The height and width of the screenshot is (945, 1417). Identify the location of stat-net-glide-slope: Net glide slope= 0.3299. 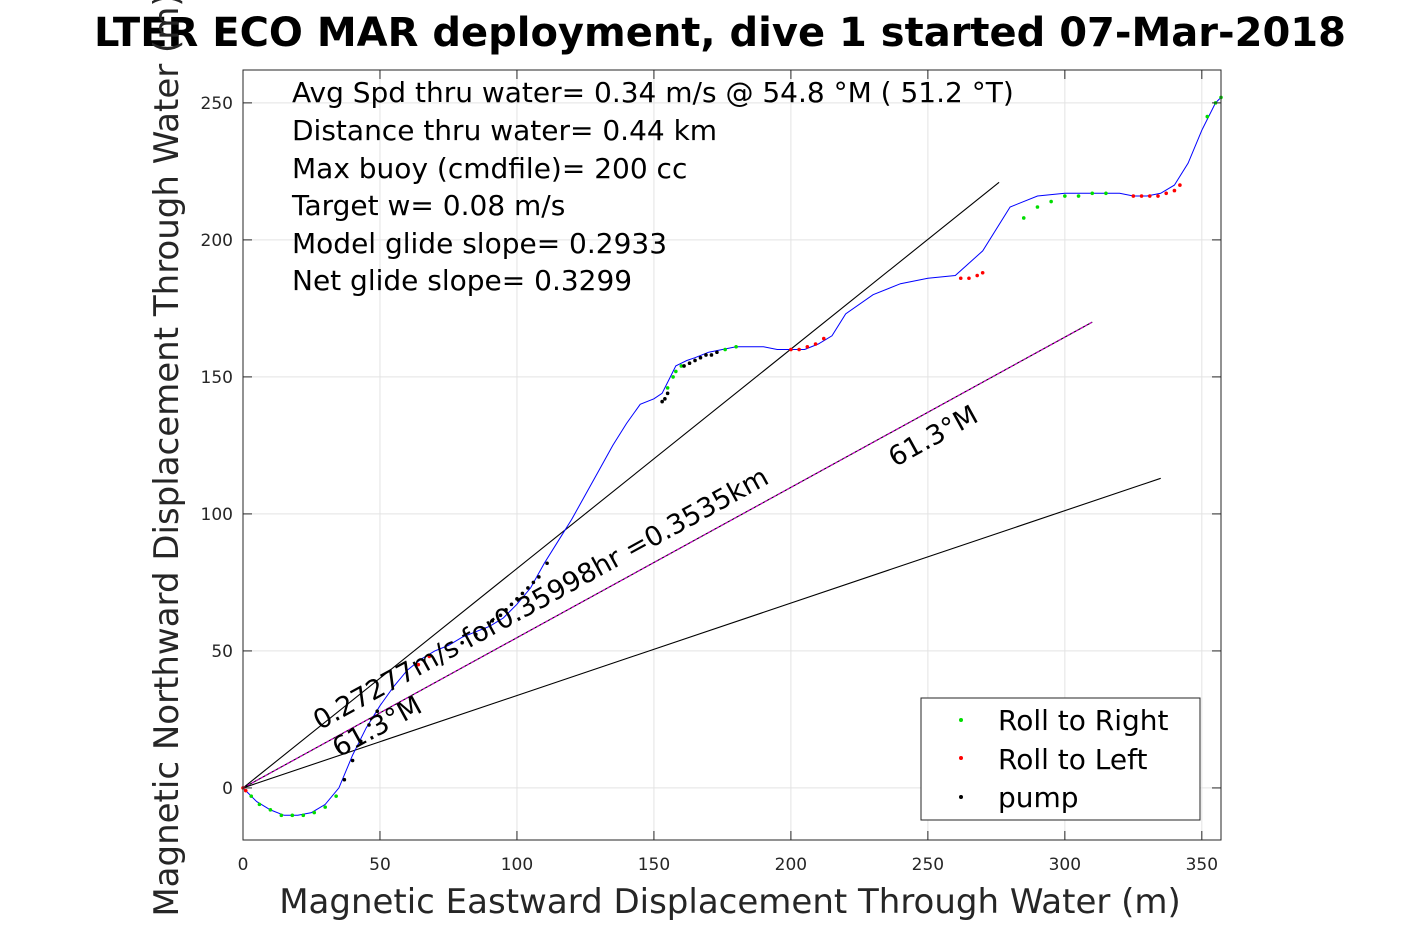
(462, 280).